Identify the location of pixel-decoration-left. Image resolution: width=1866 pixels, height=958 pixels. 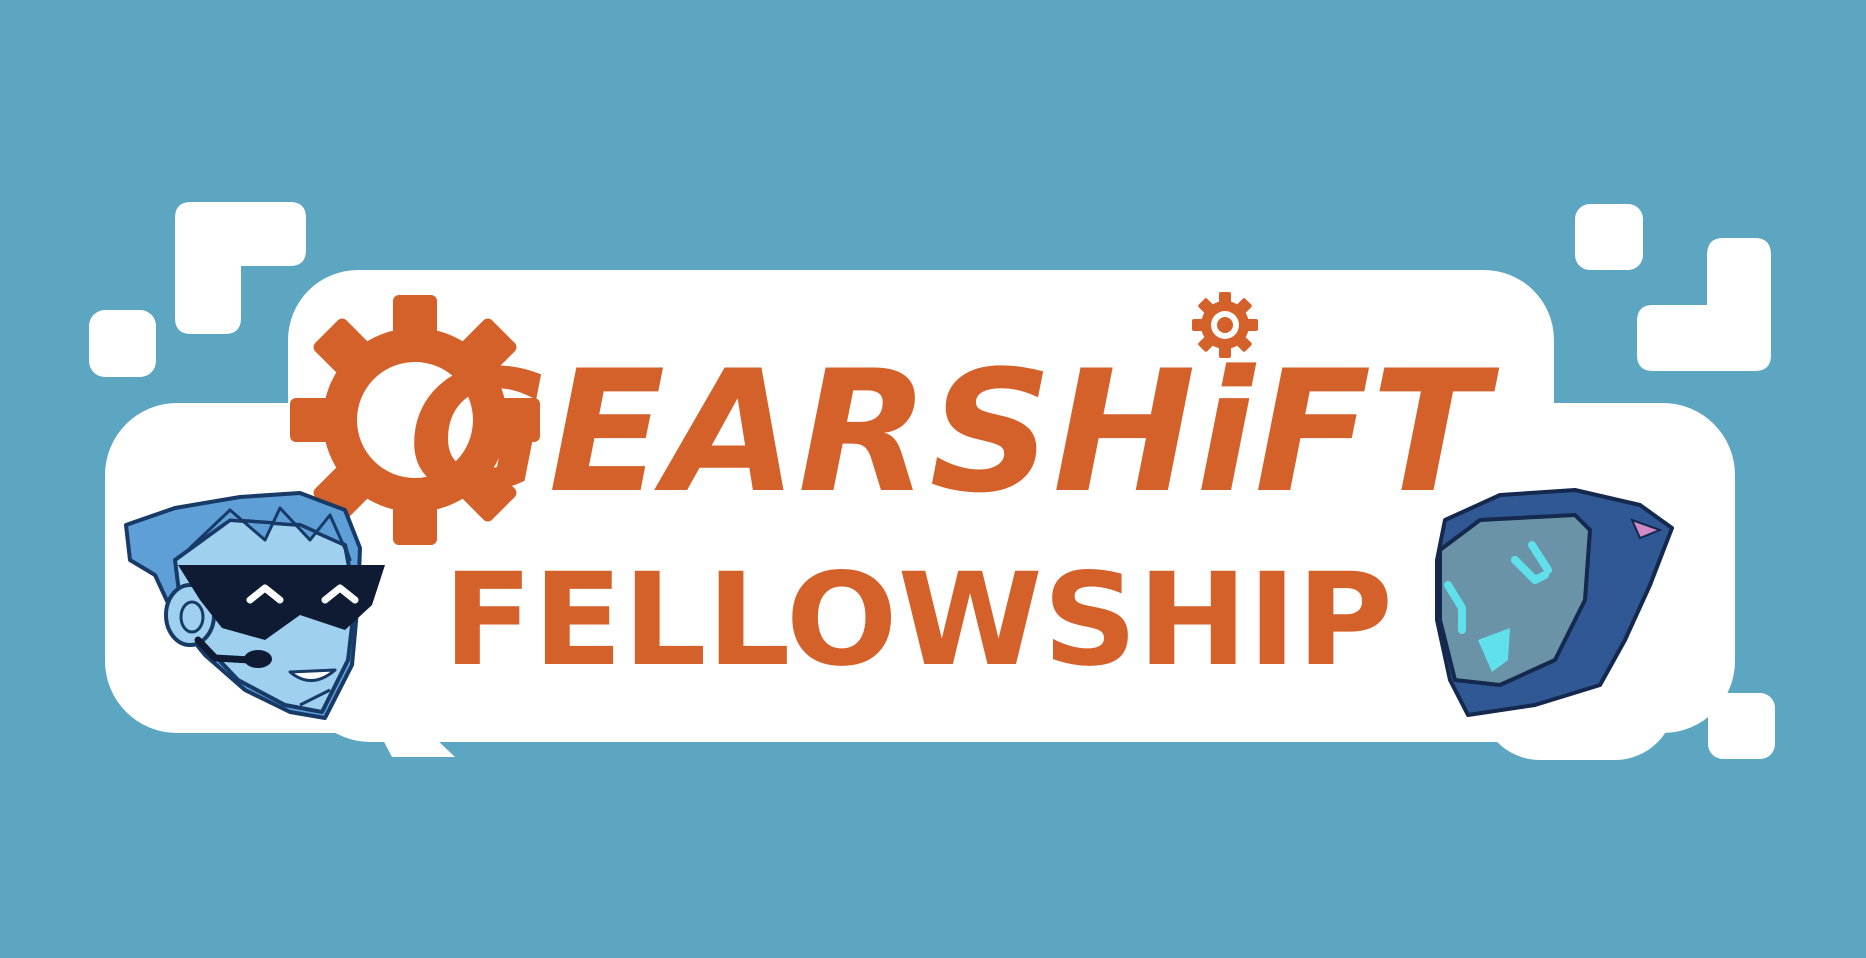
(197, 289).